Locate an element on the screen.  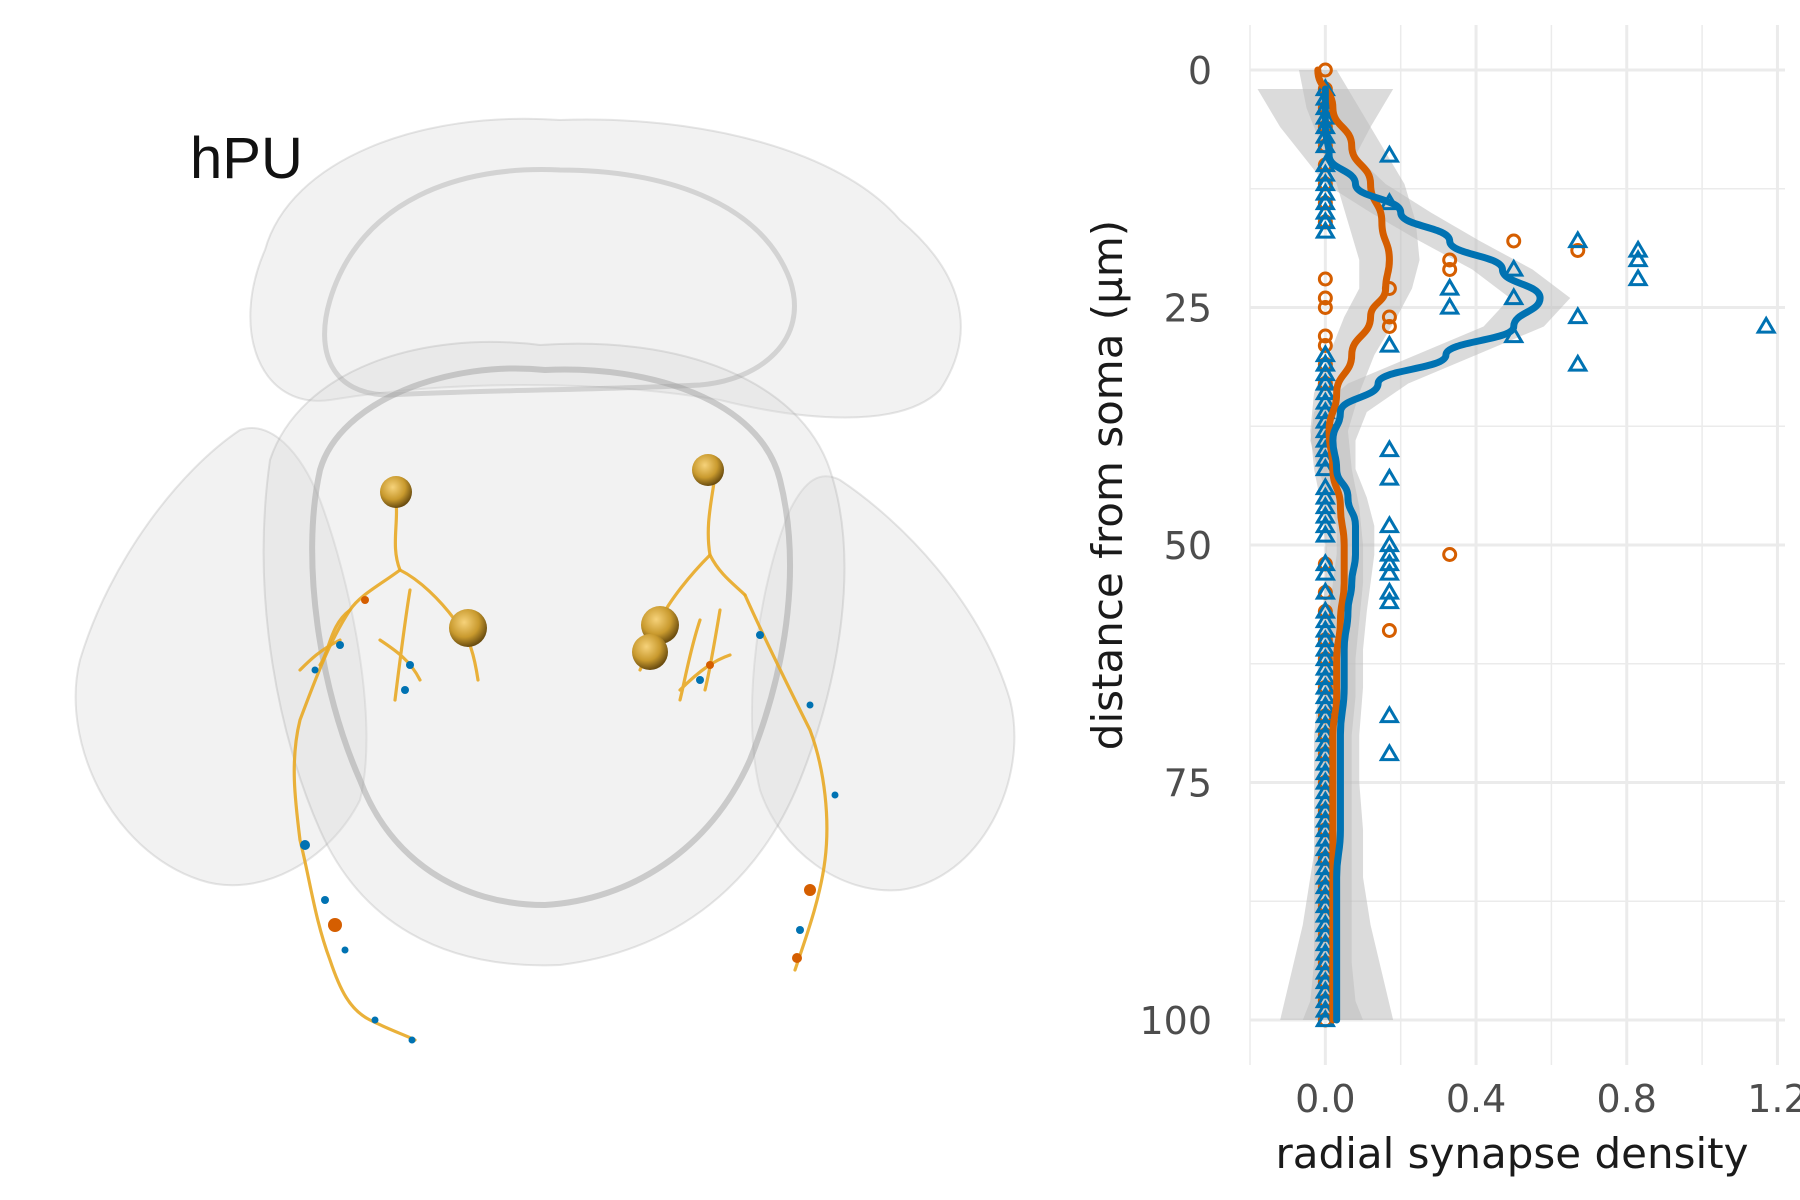
x-tick-label: 0.0 is located at coordinates (1325, 1099).